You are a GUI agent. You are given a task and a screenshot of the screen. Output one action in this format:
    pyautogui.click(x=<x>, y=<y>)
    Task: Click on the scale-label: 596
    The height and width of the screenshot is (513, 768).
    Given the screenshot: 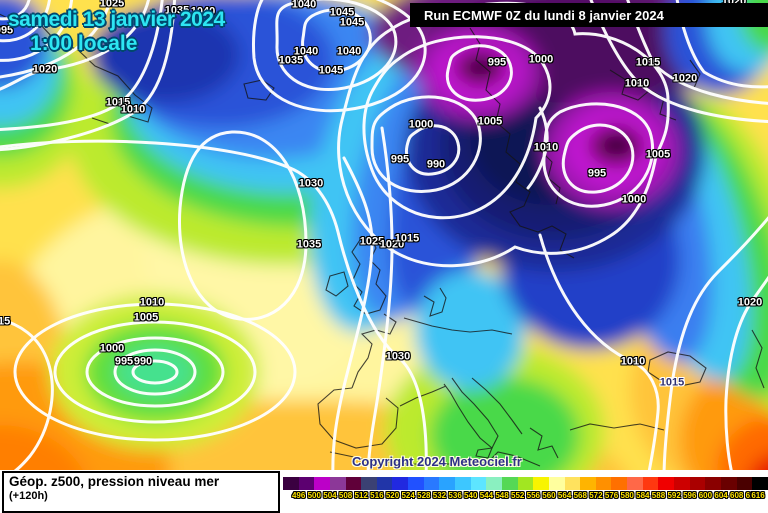 What is the action you would take?
    pyautogui.click(x=690, y=495)
    